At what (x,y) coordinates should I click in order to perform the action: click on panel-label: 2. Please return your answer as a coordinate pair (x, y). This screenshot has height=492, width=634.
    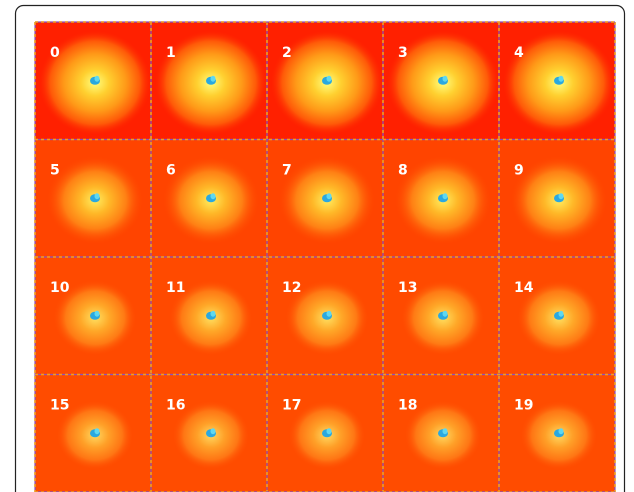
    Looking at the image, I should click on (287, 53).